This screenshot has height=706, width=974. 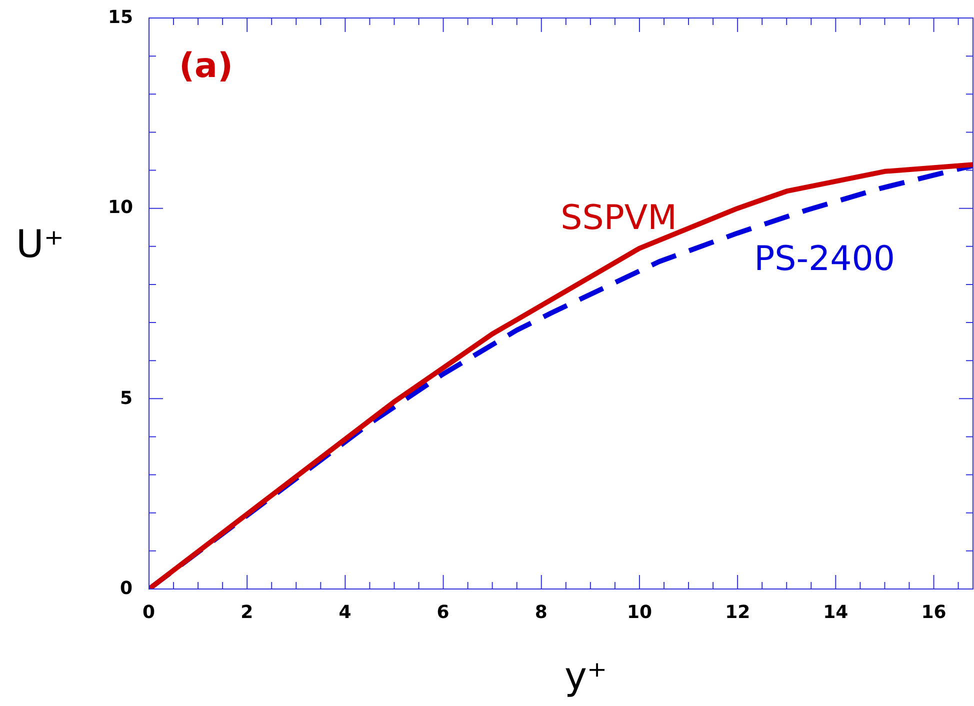 I want to click on annotation: (a), so click(x=206, y=66).